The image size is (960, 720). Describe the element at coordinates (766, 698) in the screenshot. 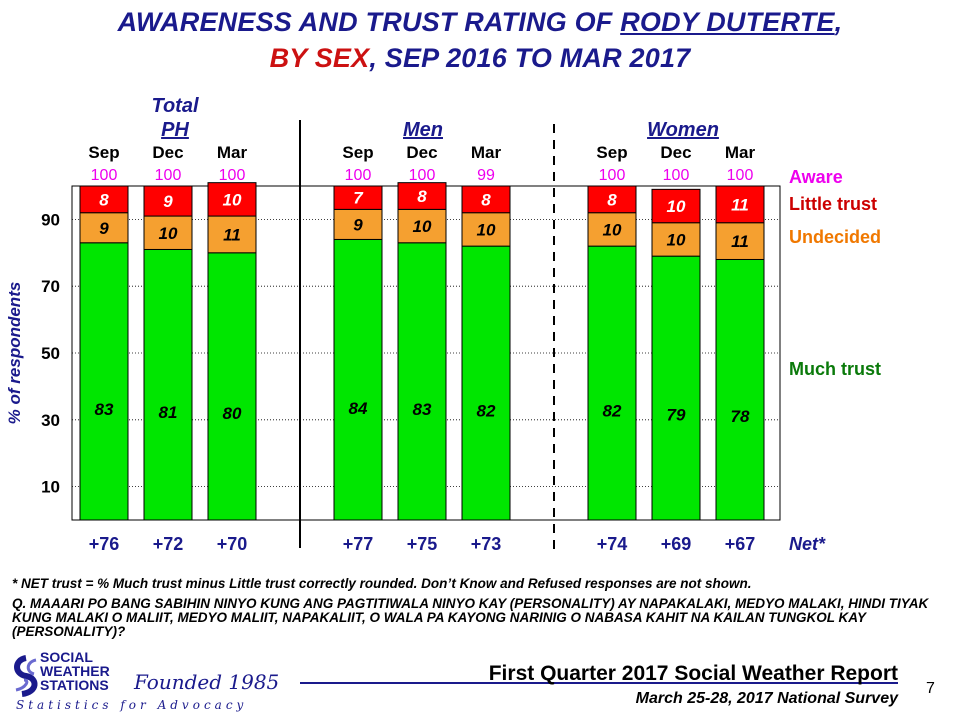

I see `survey-dates: March 25-28, 2017 National Survey` at that location.